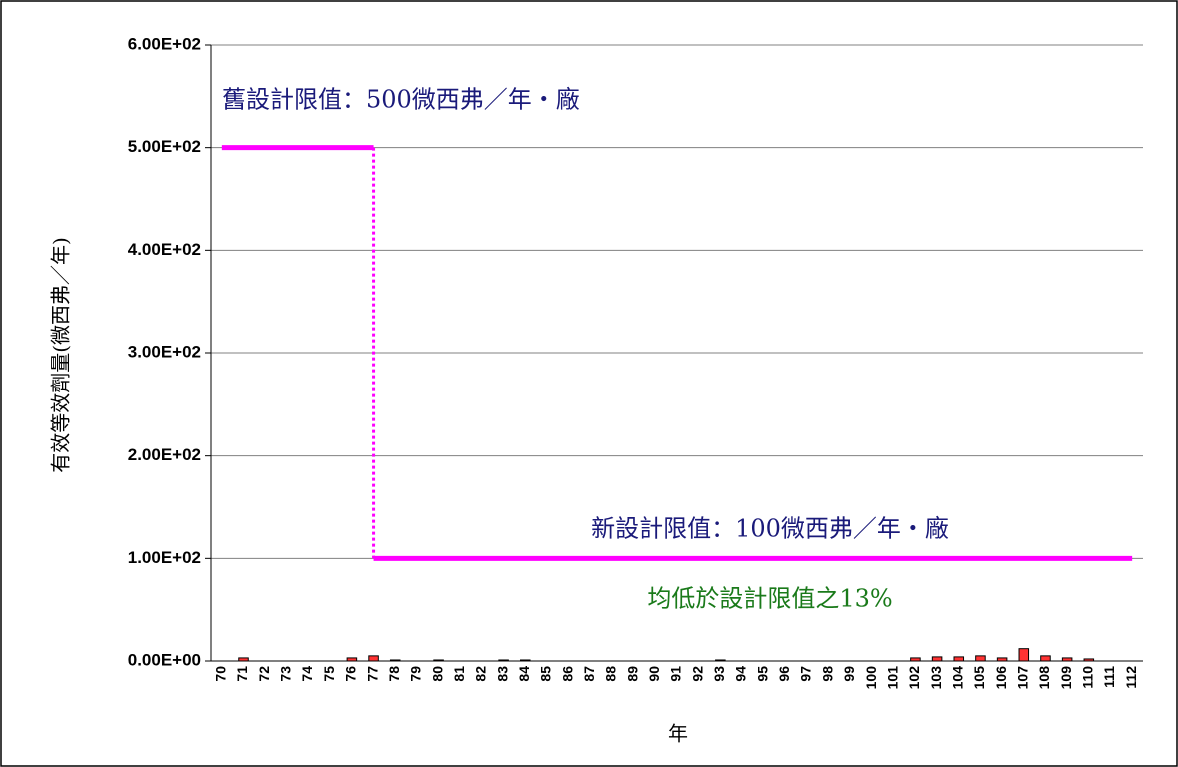  Describe the element at coordinates (264, 674) in the screenshot. I see `x-tick-label: 72` at that location.